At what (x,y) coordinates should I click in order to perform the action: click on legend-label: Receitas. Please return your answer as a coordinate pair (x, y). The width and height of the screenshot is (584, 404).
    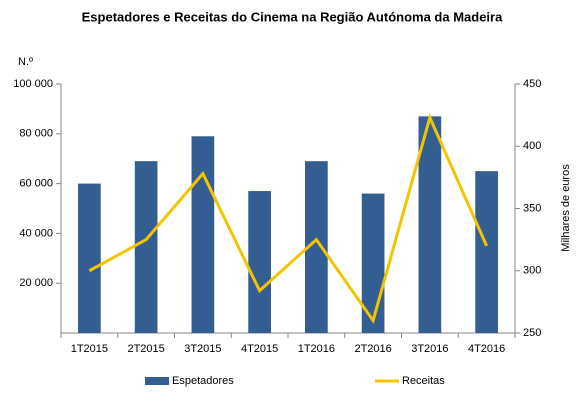
    Looking at the image, I should click on (423, 381).